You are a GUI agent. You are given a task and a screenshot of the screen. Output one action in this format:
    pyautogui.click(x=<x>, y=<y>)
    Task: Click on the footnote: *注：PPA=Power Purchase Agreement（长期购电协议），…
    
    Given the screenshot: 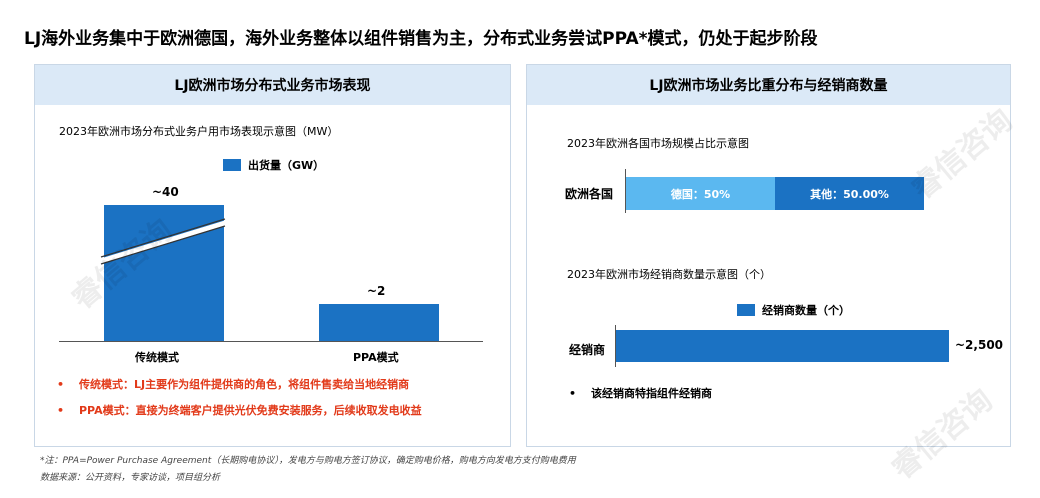 What is the action you would take?
    pyautogui.click(x=308, y=461)
    